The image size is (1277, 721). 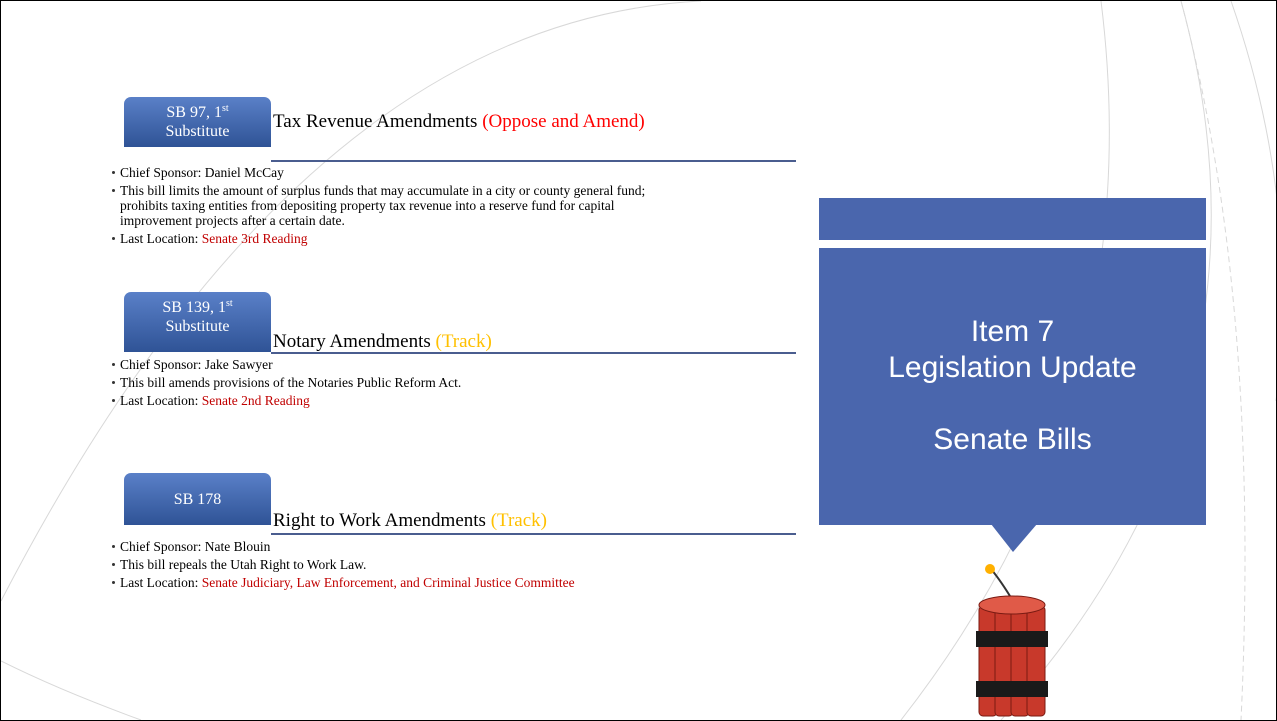 What do you see at coordinates (1012, 640) in the screenshot?
I see `dynamite-icon` at bounding box center [1012, 640].